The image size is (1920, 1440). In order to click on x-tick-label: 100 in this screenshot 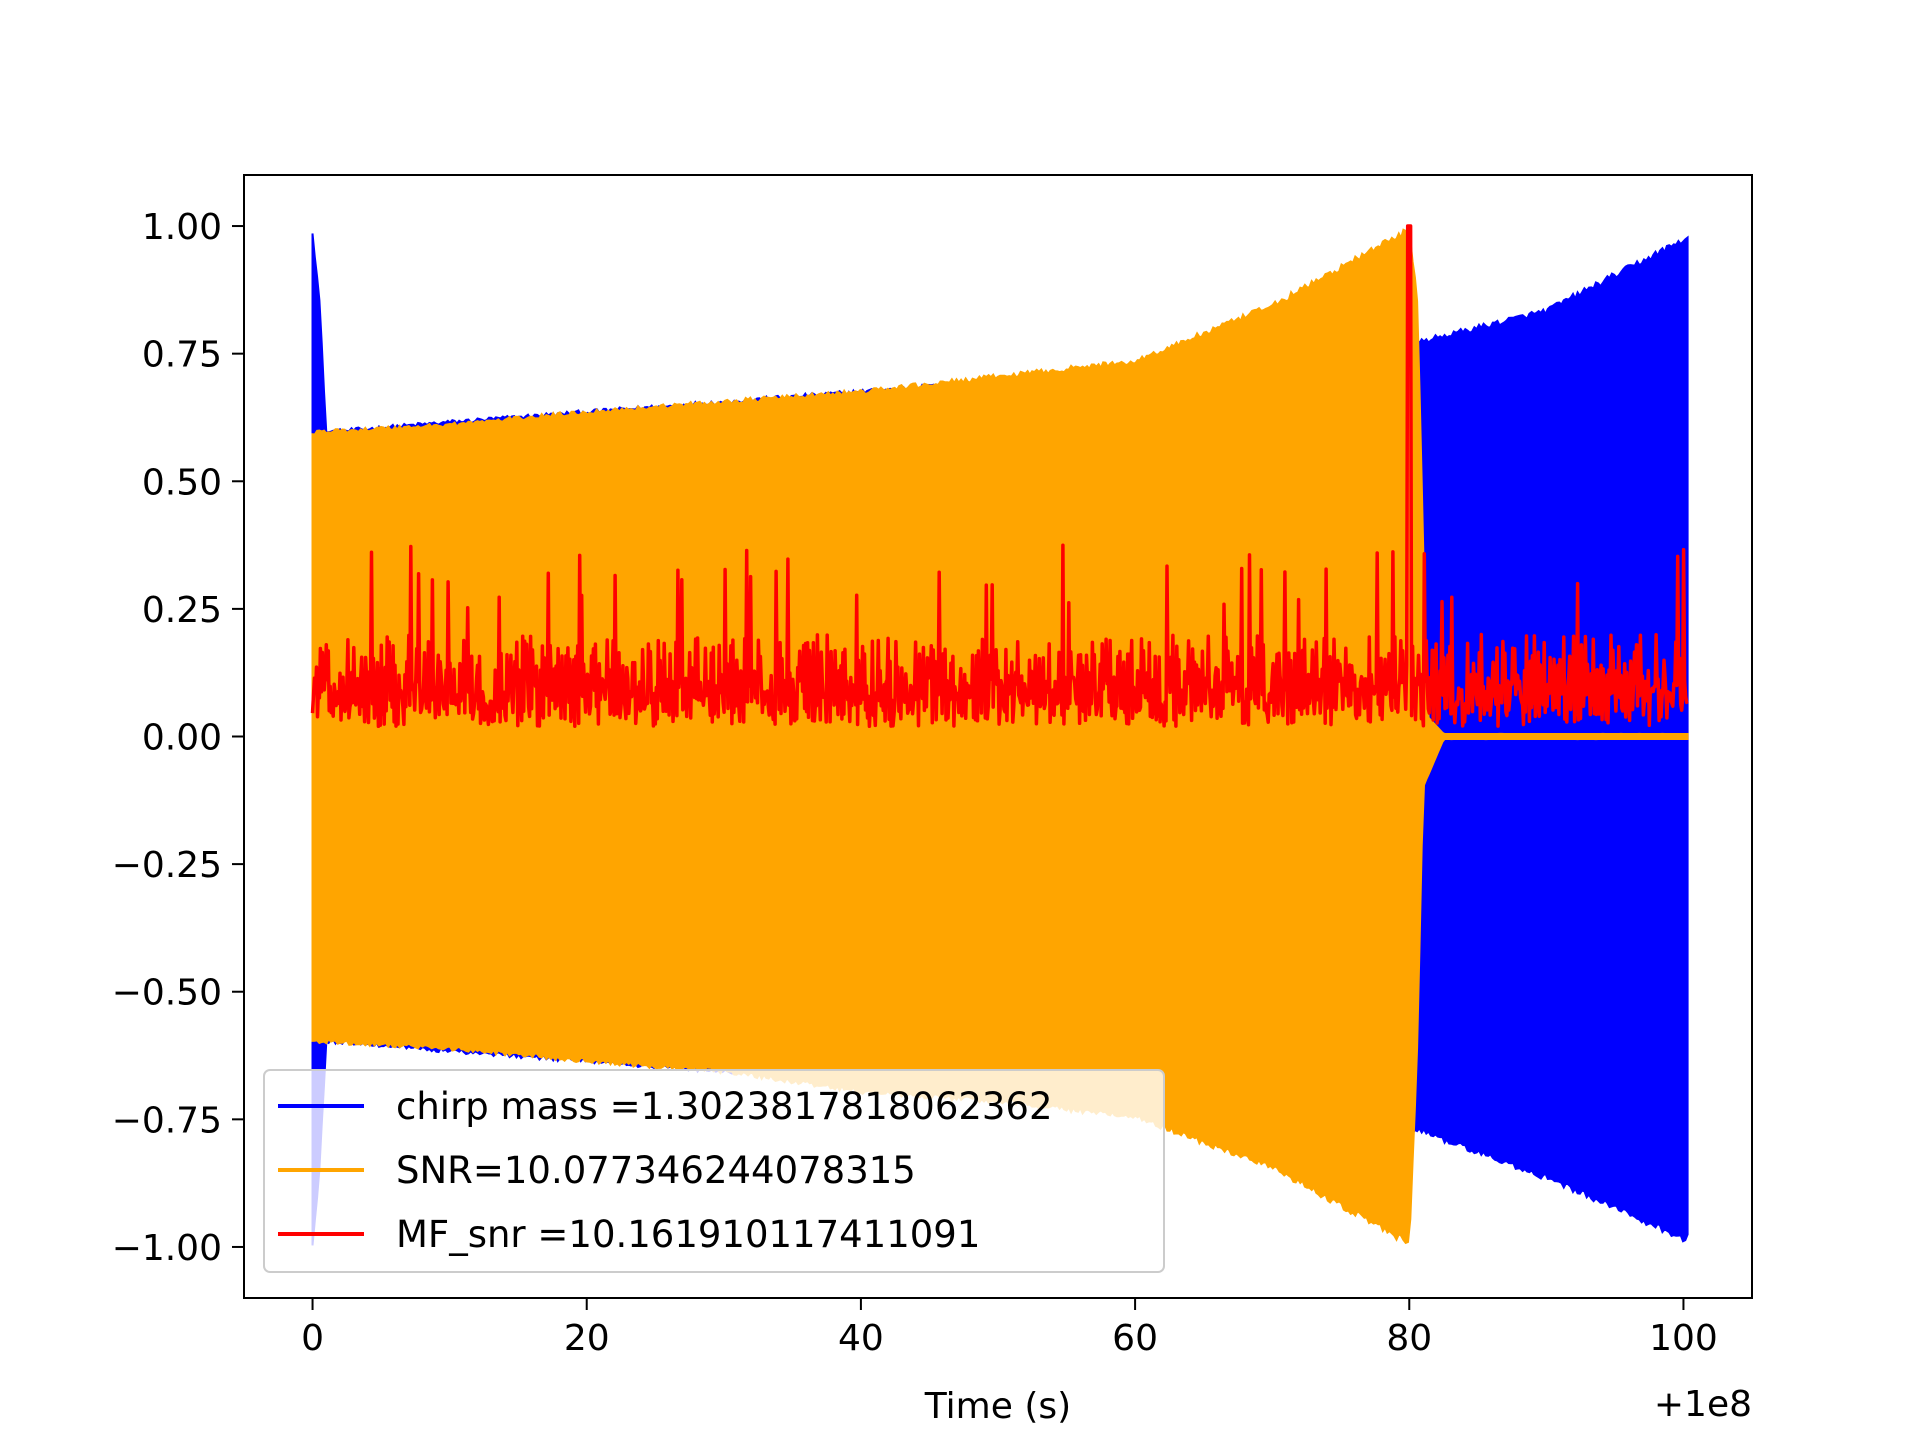, I will do `click(1683, 1338)`.